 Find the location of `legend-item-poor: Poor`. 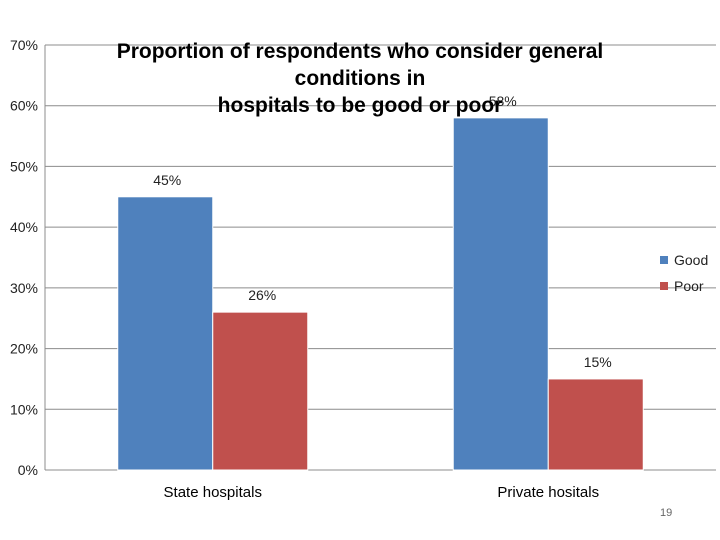

legend-item-poor: Poor is located at coordinates (684, 286).